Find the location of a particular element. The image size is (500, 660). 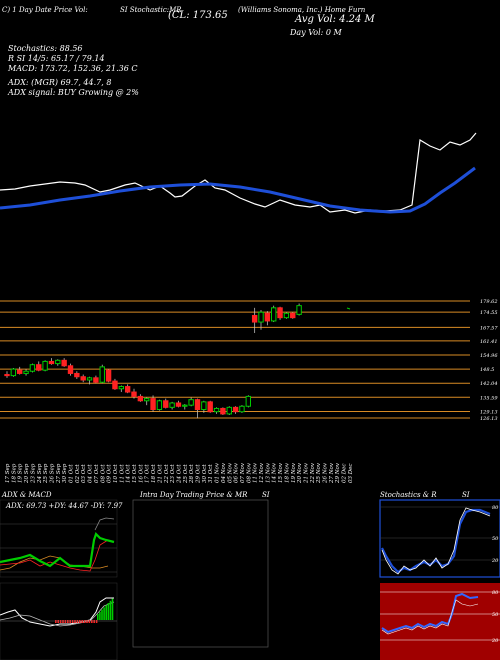

price-tick-label: 142.04 is located at coordinates (489, 384).